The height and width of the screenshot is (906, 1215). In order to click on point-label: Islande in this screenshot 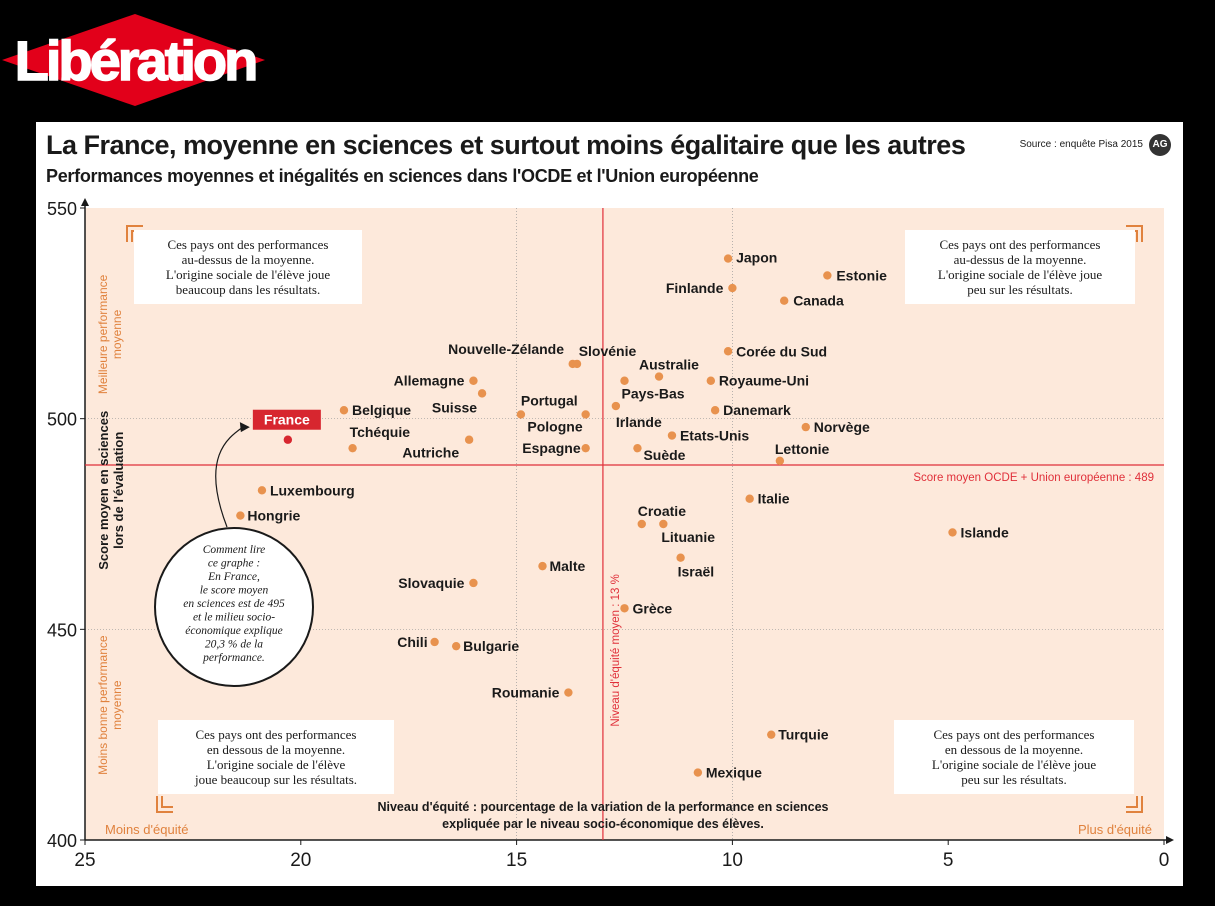, I will do `click(985, 532)`.